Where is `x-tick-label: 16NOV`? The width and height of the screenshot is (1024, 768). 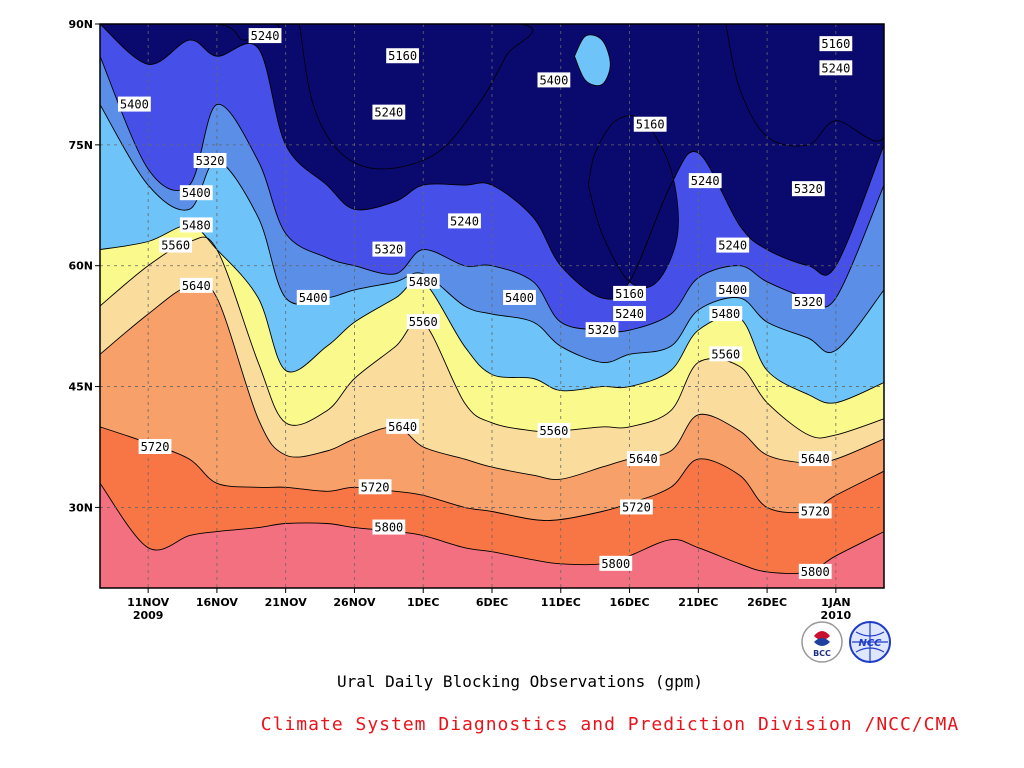 x-tick-label: 16NOV is located at coordinates (217, 602).